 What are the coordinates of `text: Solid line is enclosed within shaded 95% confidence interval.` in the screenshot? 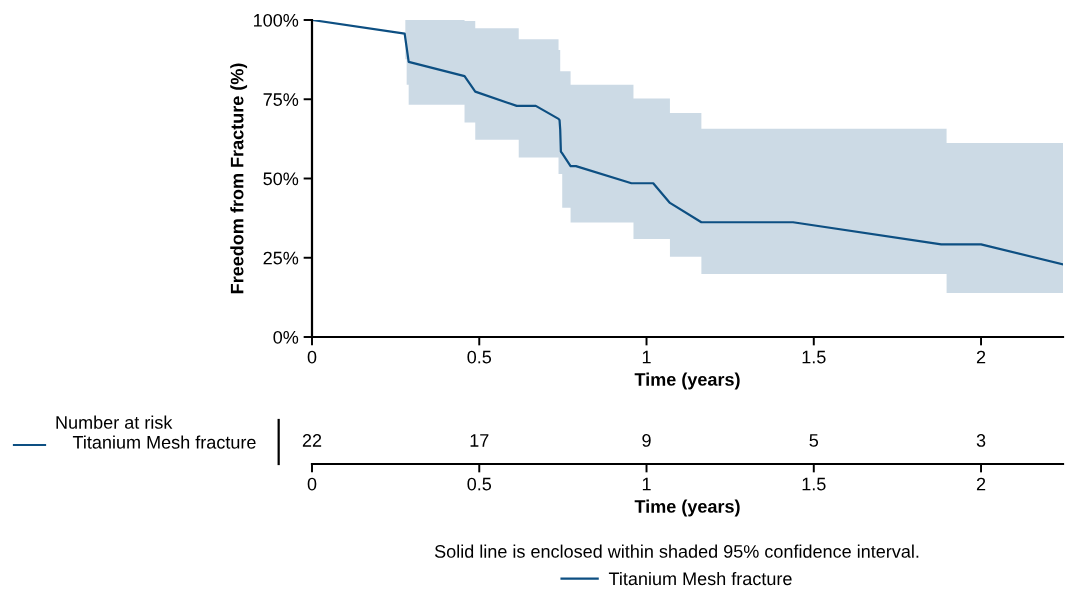 It's located at (676, 551).